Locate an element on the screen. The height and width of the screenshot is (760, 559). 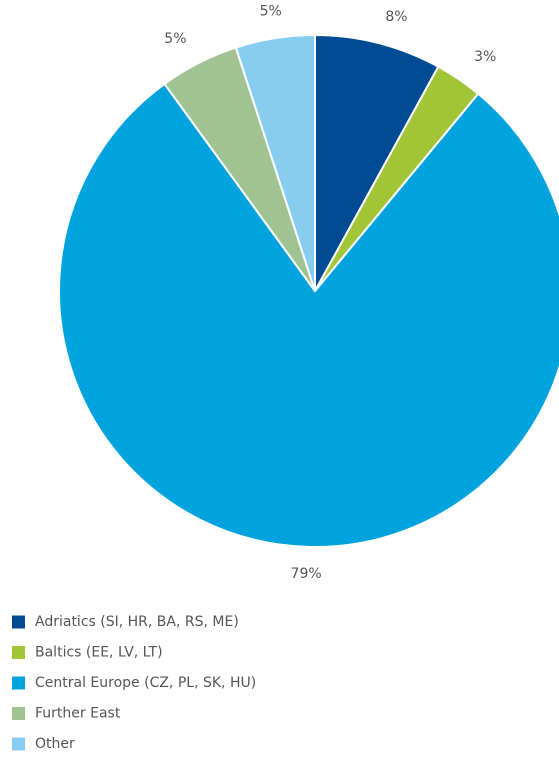
legend-label: Central Europe (CZ, PL, SK, HU) is located at coordinates (145, 683).